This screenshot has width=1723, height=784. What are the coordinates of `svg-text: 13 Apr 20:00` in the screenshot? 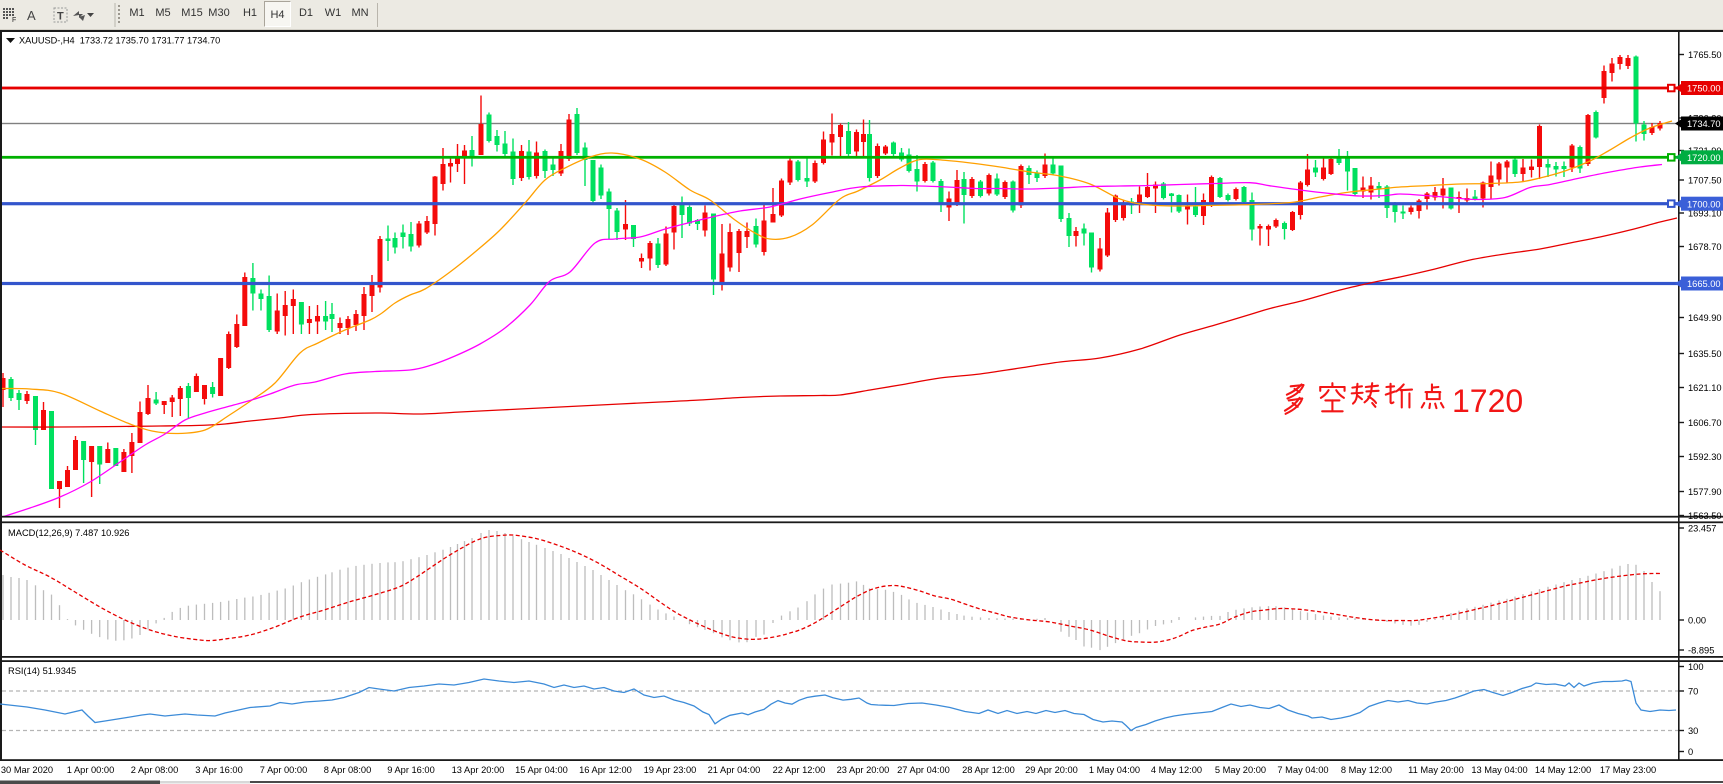 It's located at (478, 770).